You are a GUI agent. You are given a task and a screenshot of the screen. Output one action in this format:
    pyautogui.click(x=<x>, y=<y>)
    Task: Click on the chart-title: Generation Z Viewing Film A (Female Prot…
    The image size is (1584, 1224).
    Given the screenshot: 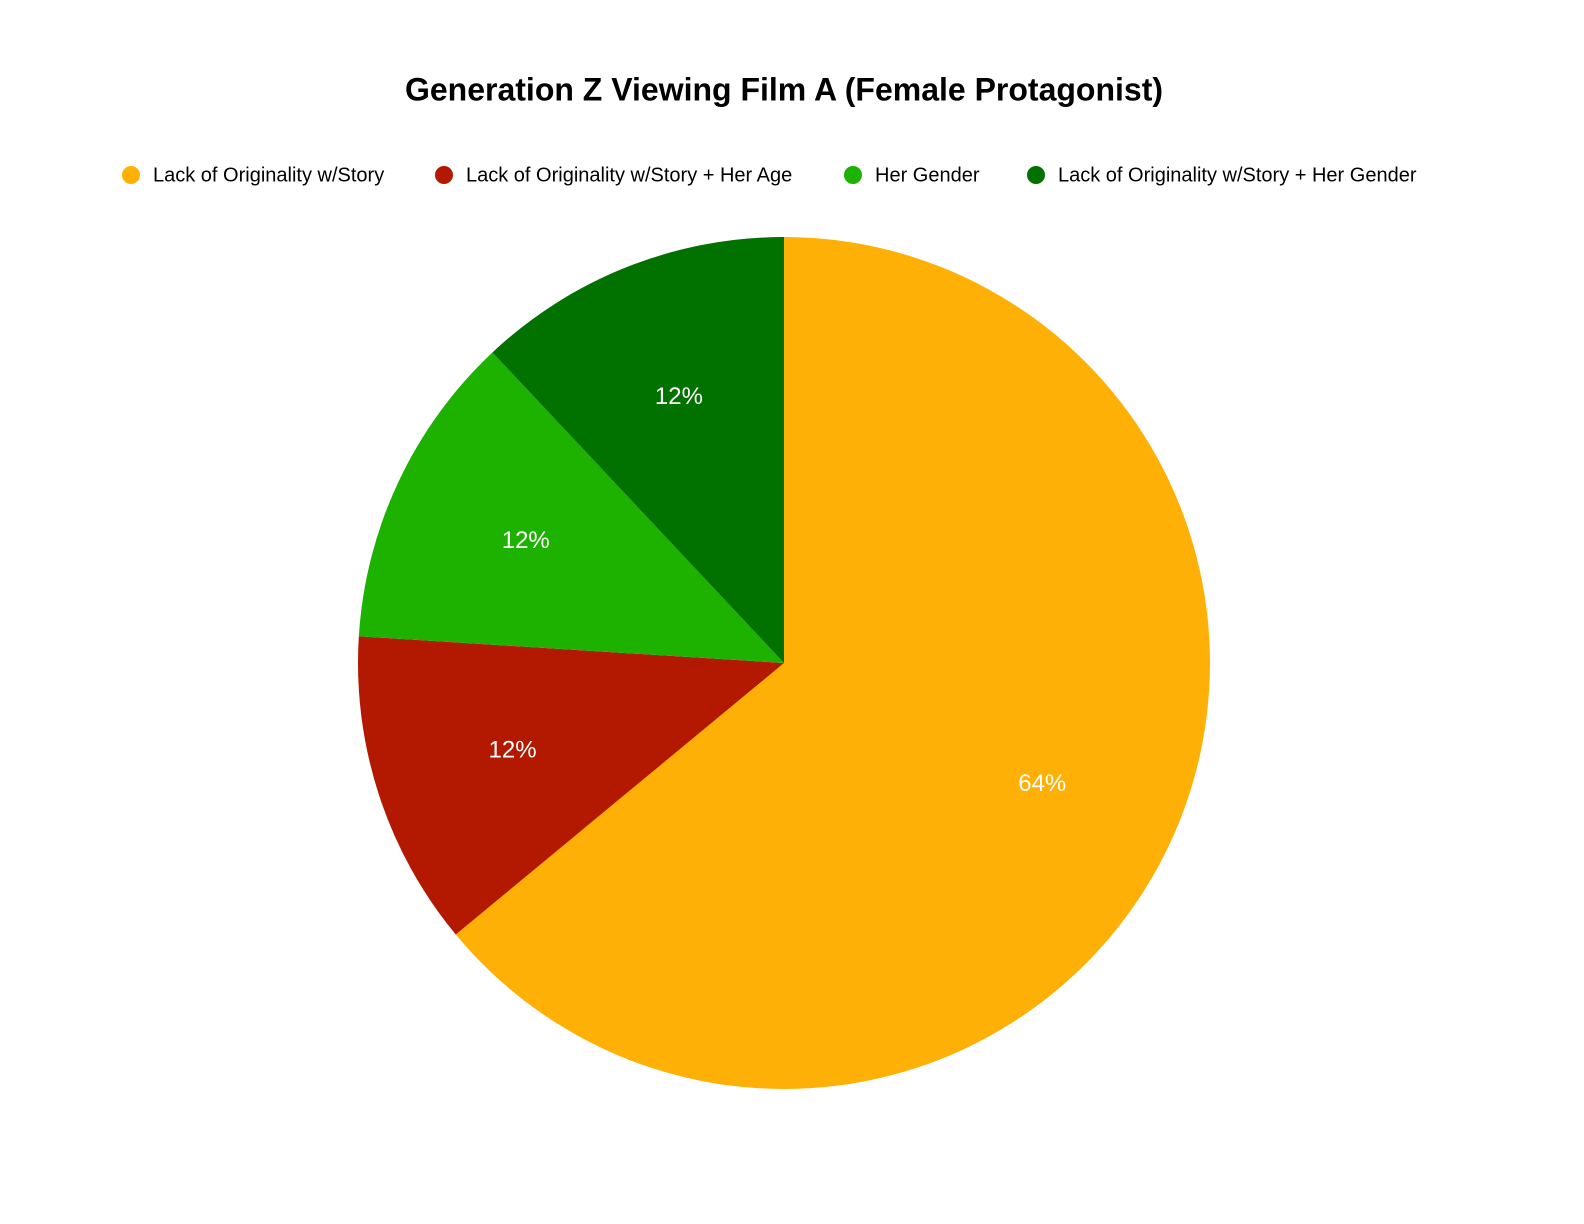 What is the action you would take?
    pyautogui.click(x=784, y=89)
    